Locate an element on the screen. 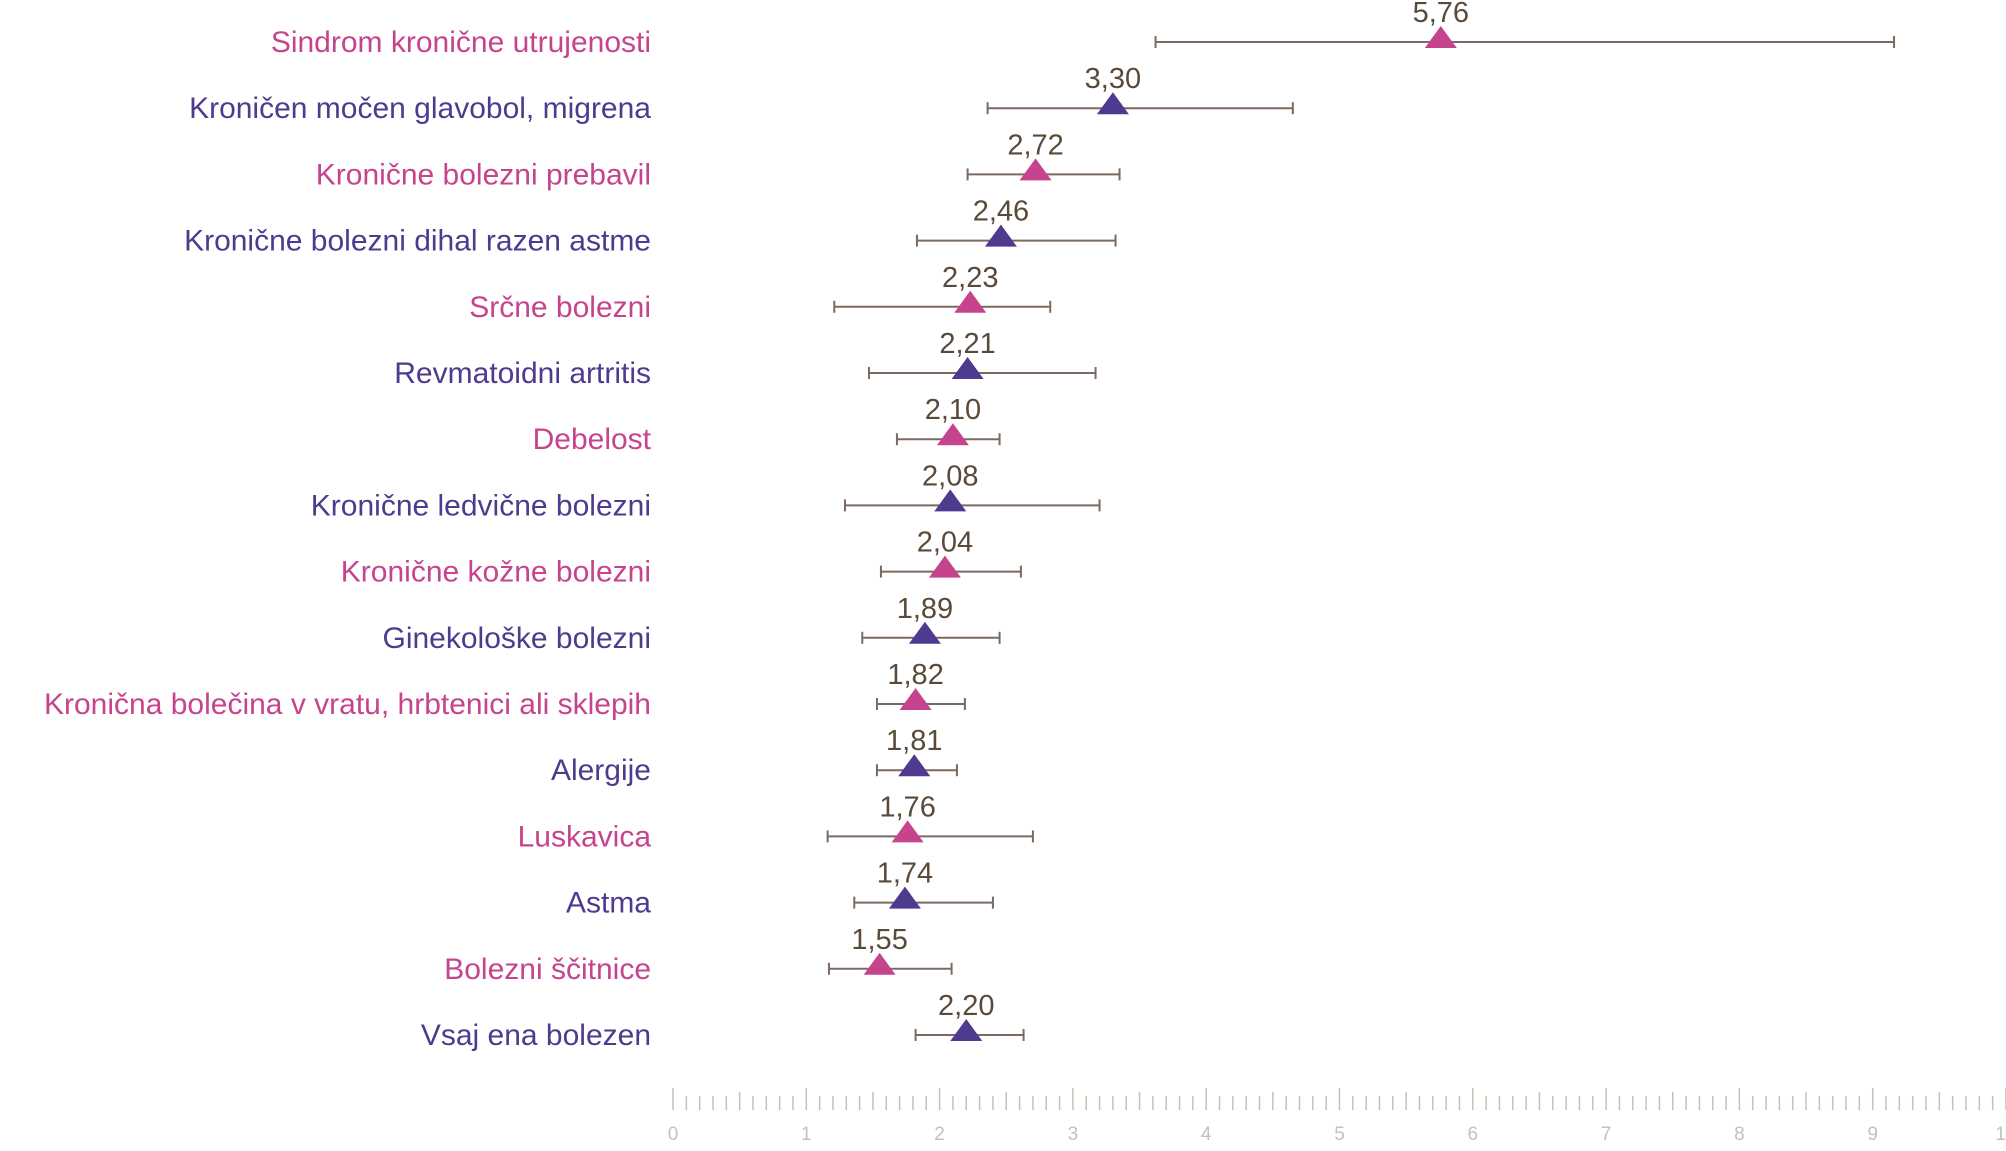 The height and width of the screenshot is (1151, 2006). x-tick-label: 3 is located at coordinates (1073, 1134).